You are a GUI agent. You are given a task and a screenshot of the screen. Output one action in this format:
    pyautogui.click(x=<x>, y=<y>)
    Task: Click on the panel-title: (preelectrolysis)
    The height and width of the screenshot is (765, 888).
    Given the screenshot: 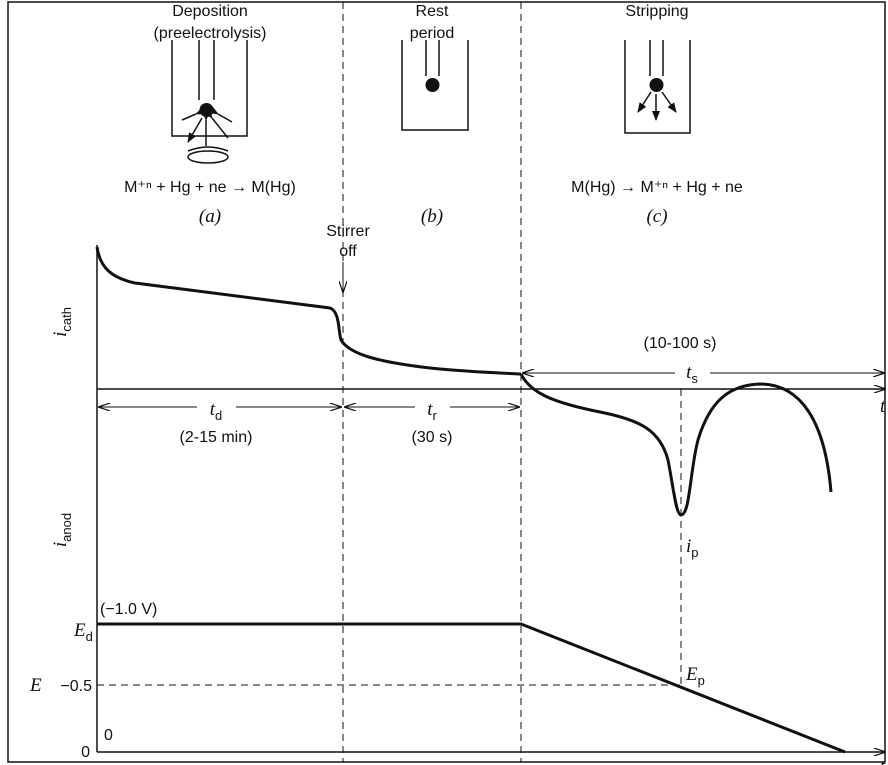 What is the action you would take?
    pyautogui.click(x=210, y=33)
    